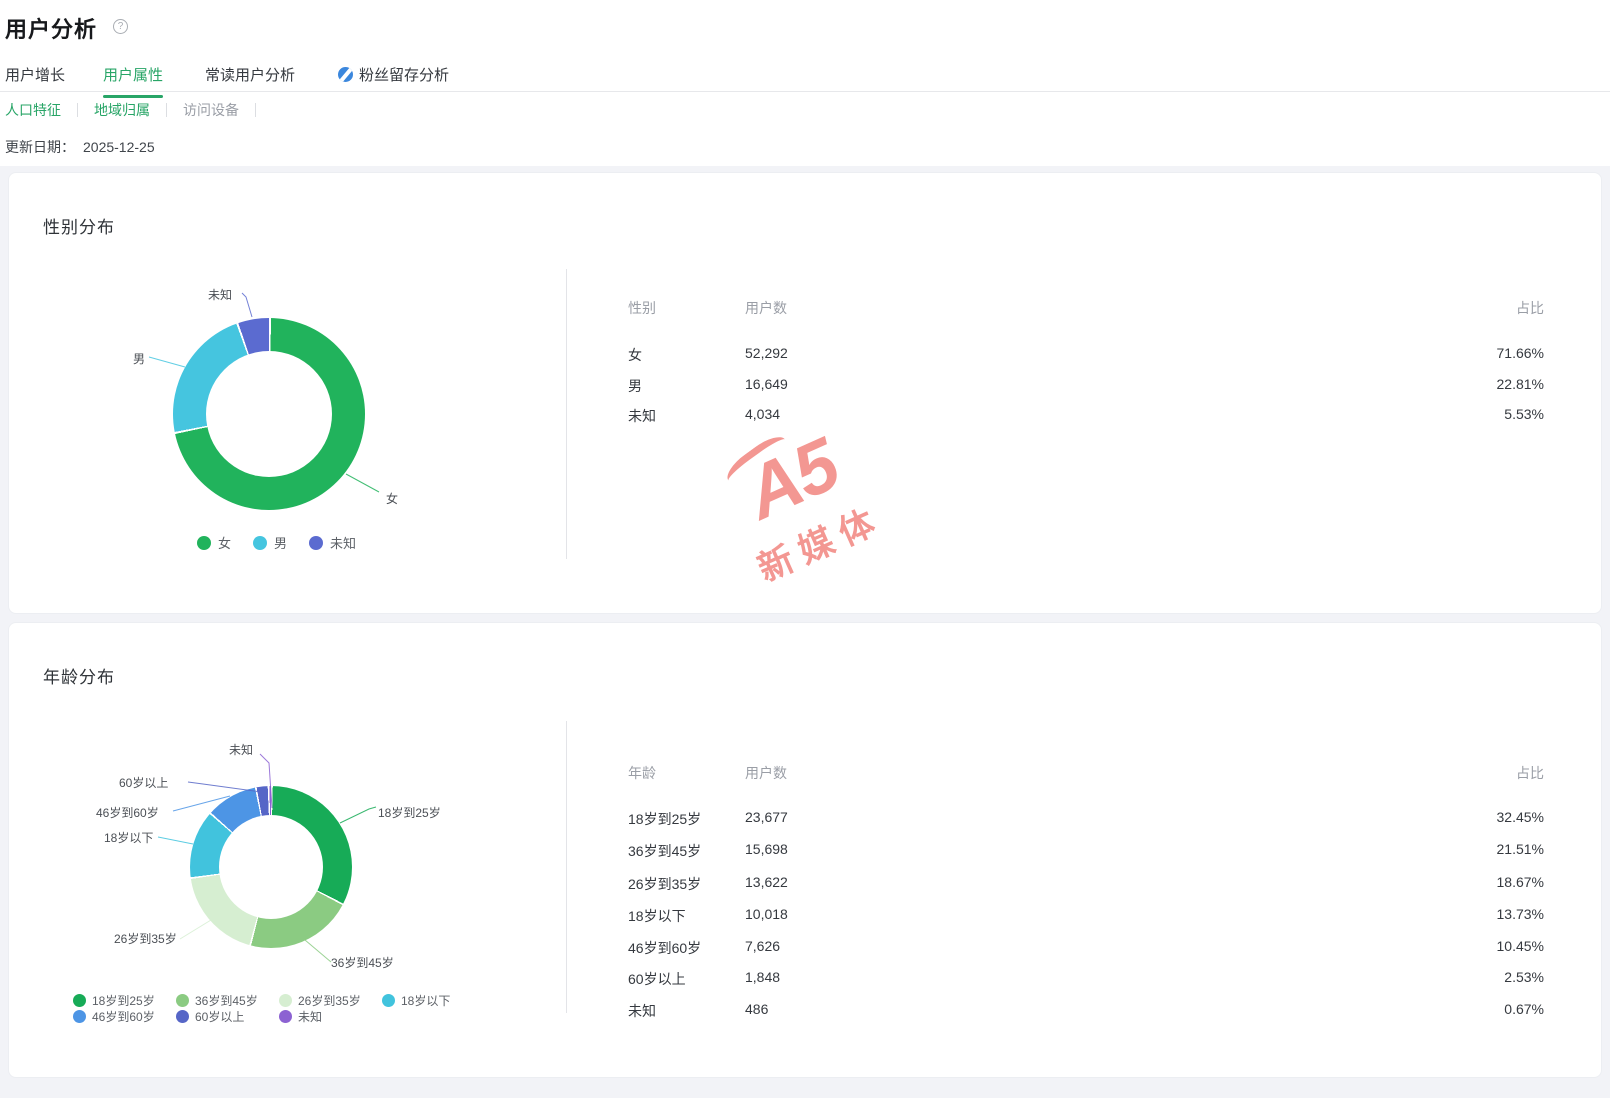 The width and height of the screenshot is (1610, 1098). Describe the element at coordinates (362, 963) in the screenshot. I see `age-callout-36-45: 36岁到45岁` at that location.